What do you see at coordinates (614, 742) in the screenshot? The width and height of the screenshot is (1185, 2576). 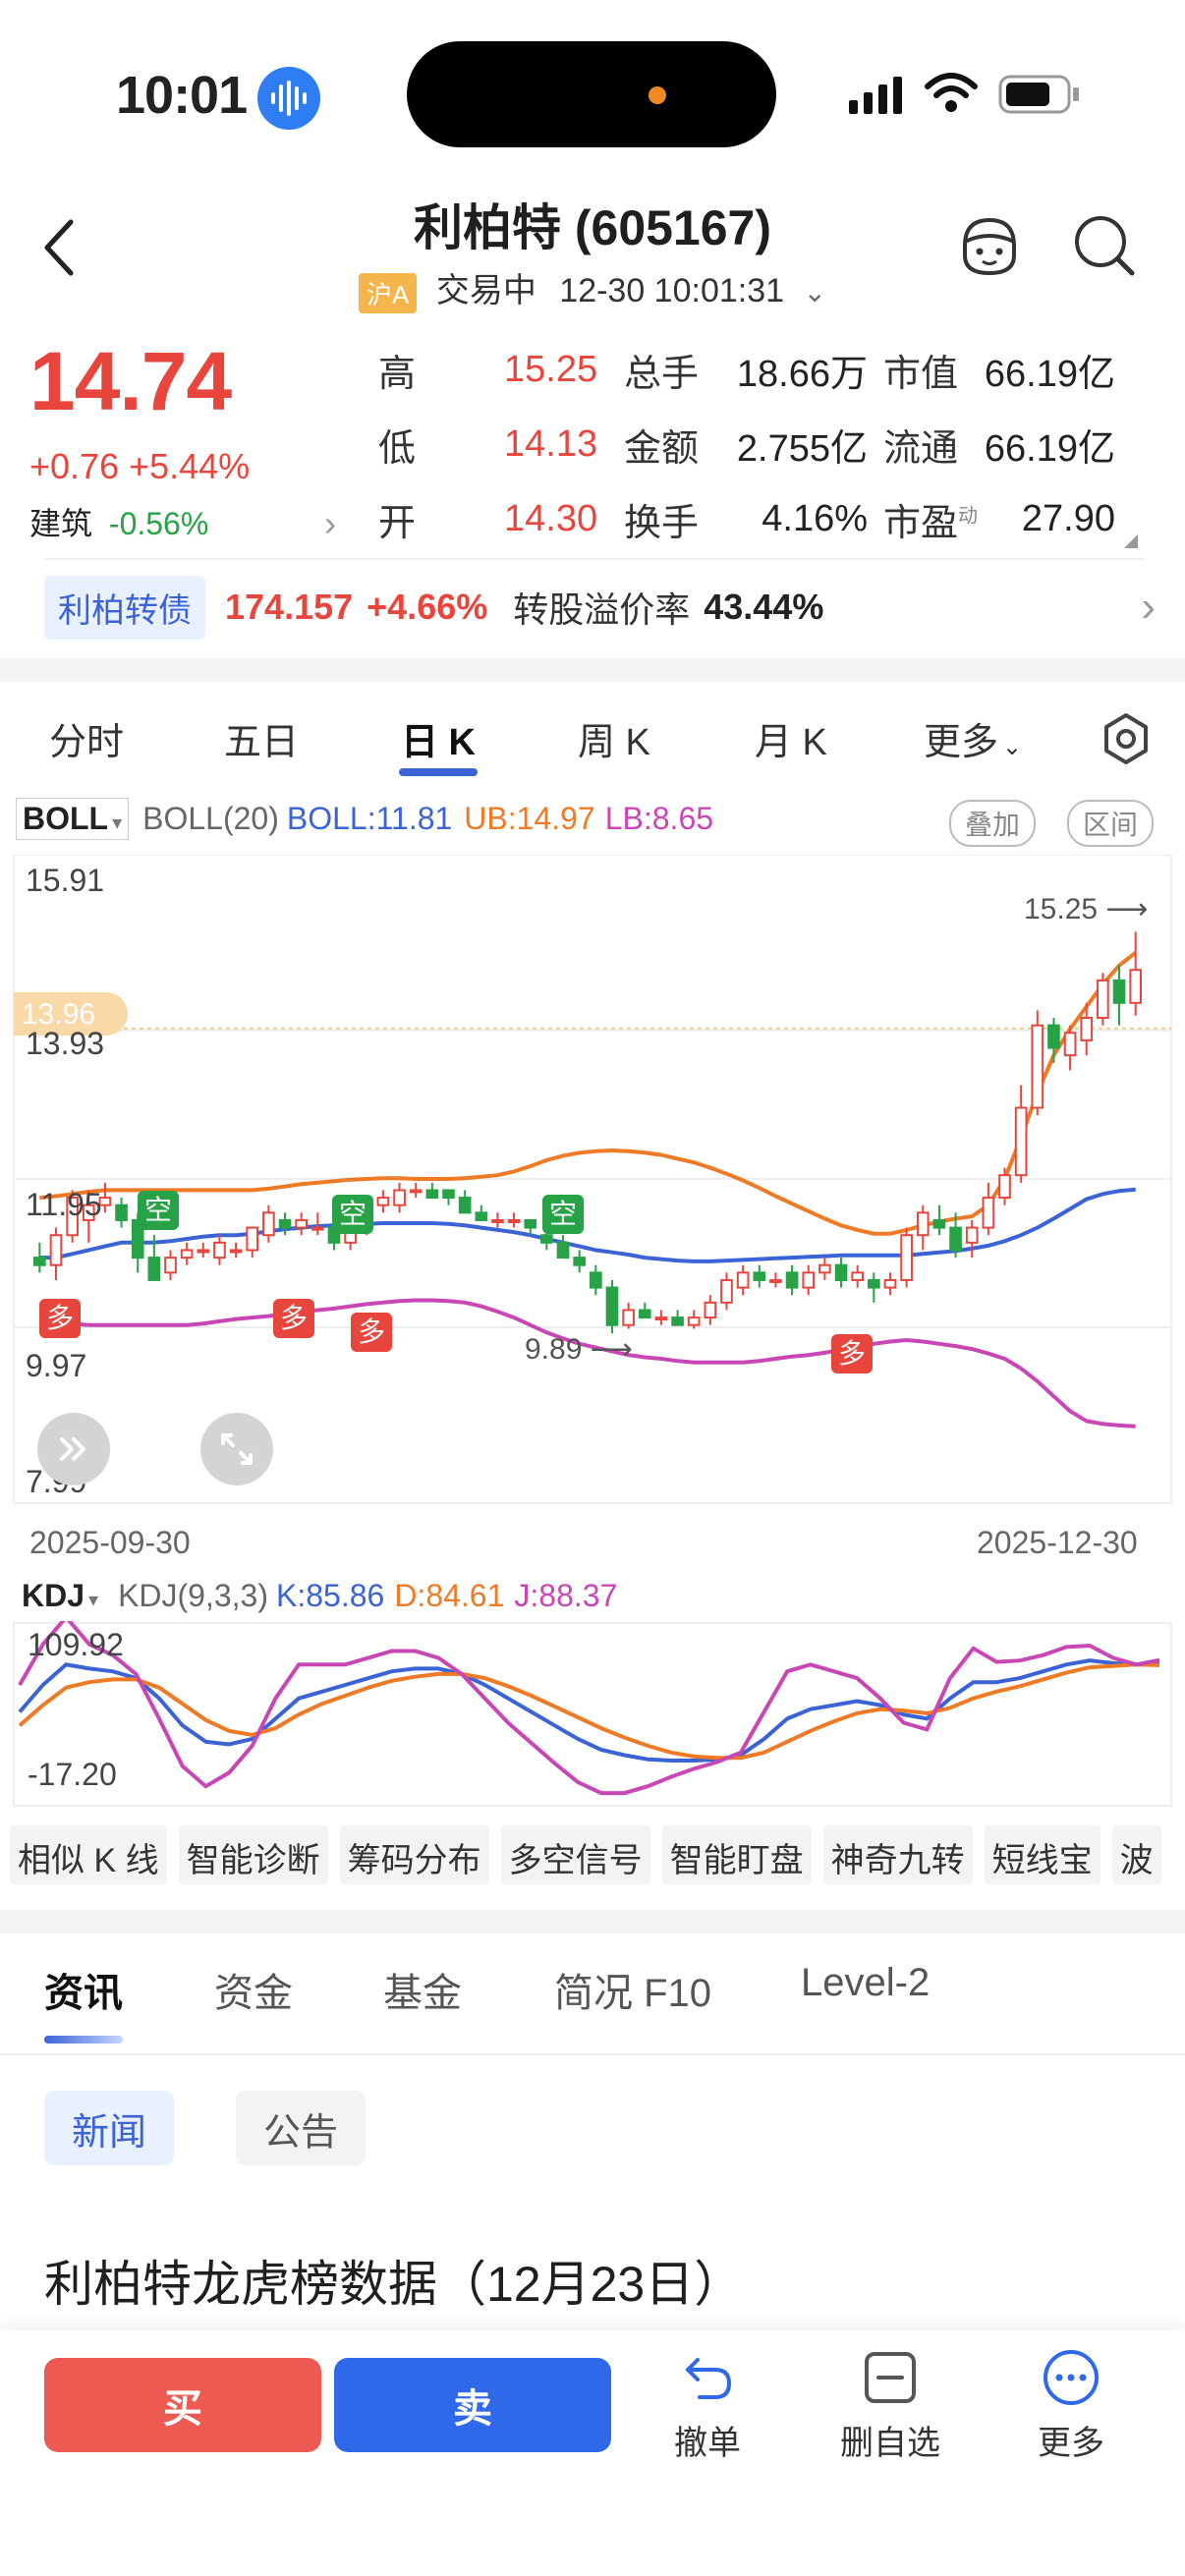 I see `tab-weekly-k: 周 K` at bounding box center [614, 742].